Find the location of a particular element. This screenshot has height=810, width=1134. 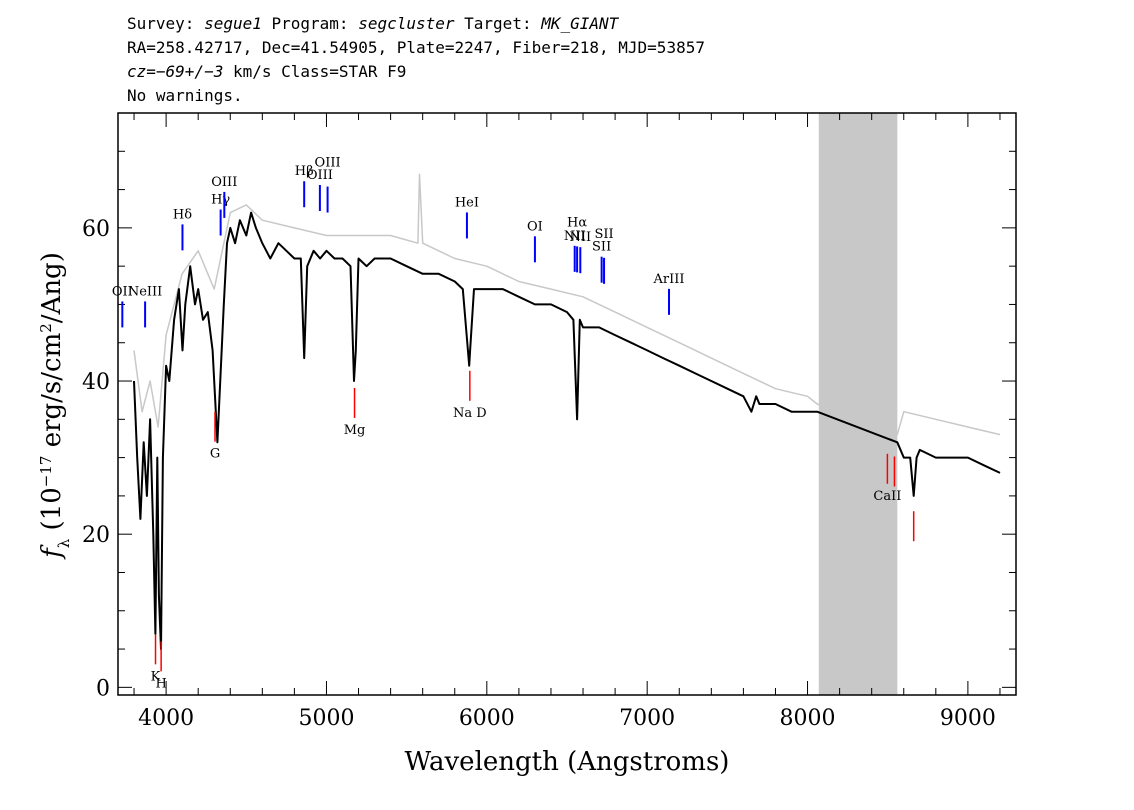

header-line-3: cz=−69+/−3 km/s Class=STAR F9 is located at coordinates (266, 72).